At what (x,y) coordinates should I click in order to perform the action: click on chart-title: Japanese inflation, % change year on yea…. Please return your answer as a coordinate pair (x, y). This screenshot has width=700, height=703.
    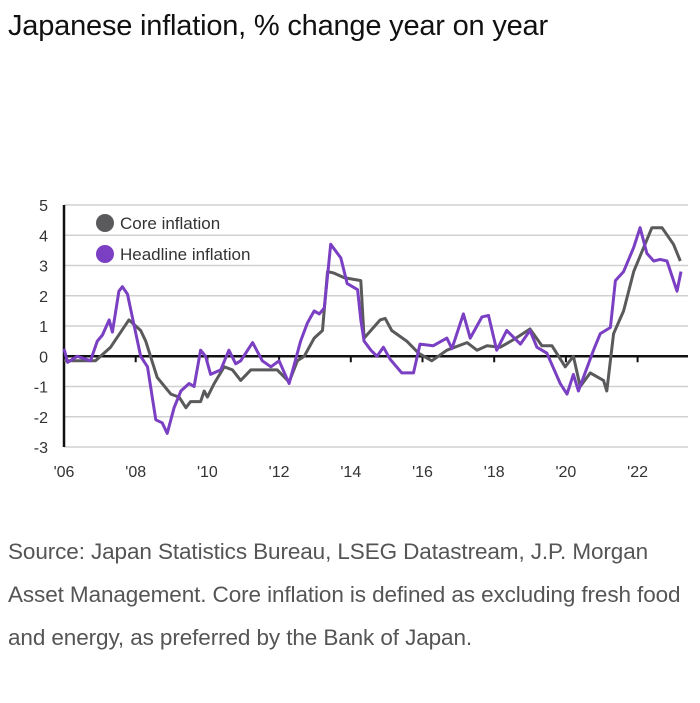
    Looking at the image, I should click on (278, 26).